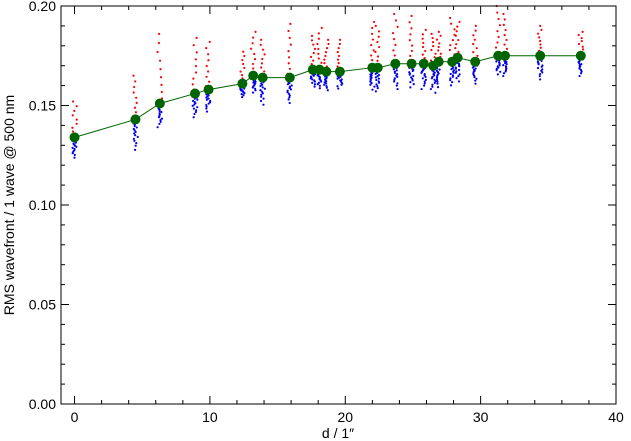  What do you see at coordinates (42, 7) in the screenshot?
I see `y-tick-label: 0.20` at bounding box center [42, 7].